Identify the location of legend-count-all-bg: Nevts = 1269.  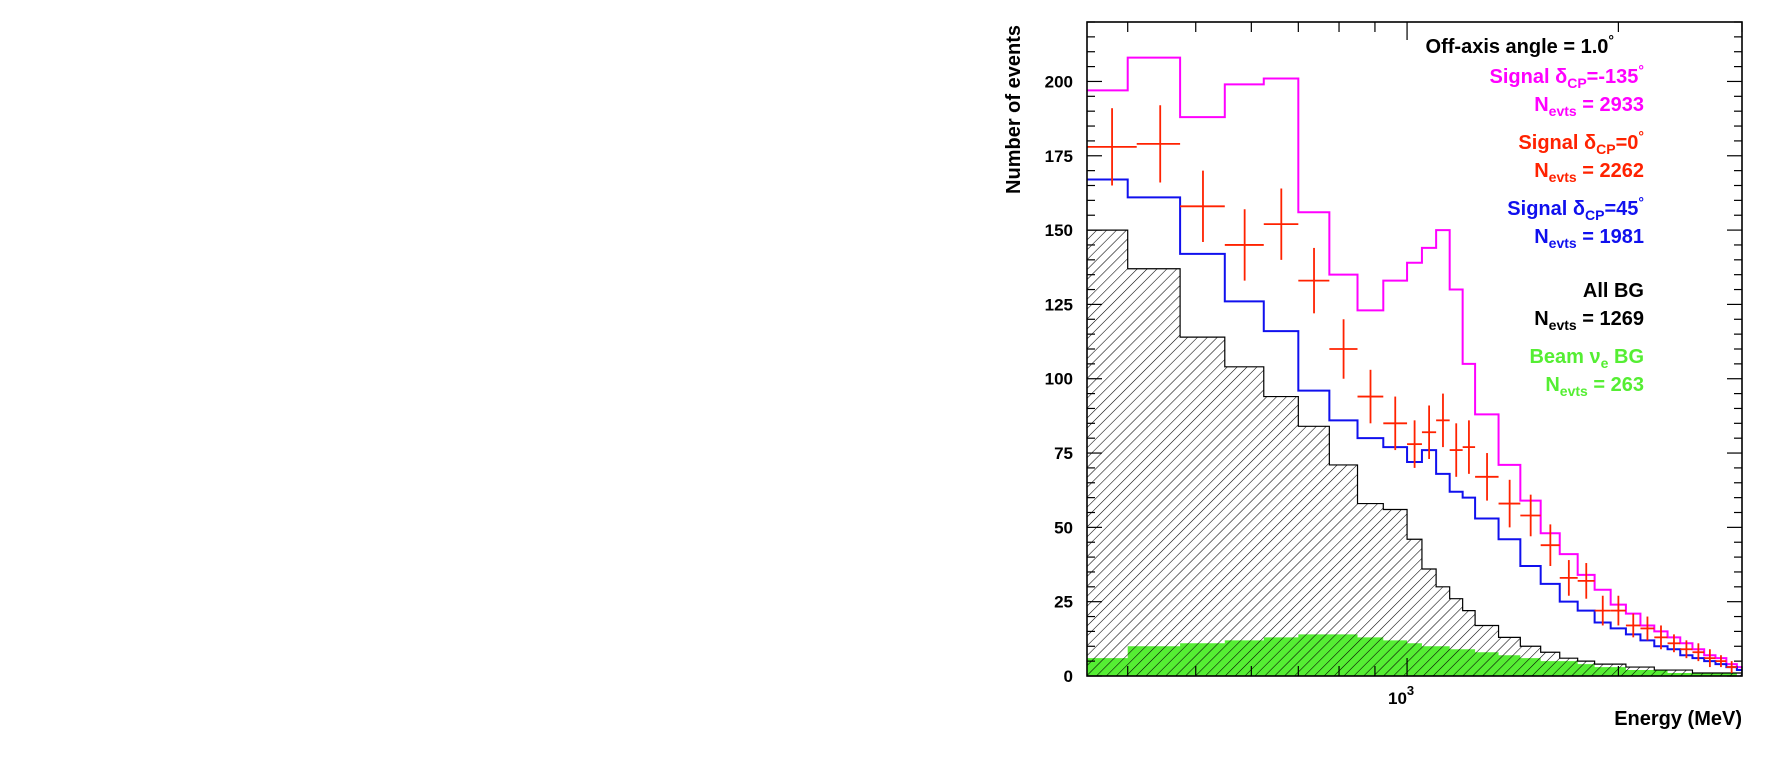
(1589, 320).